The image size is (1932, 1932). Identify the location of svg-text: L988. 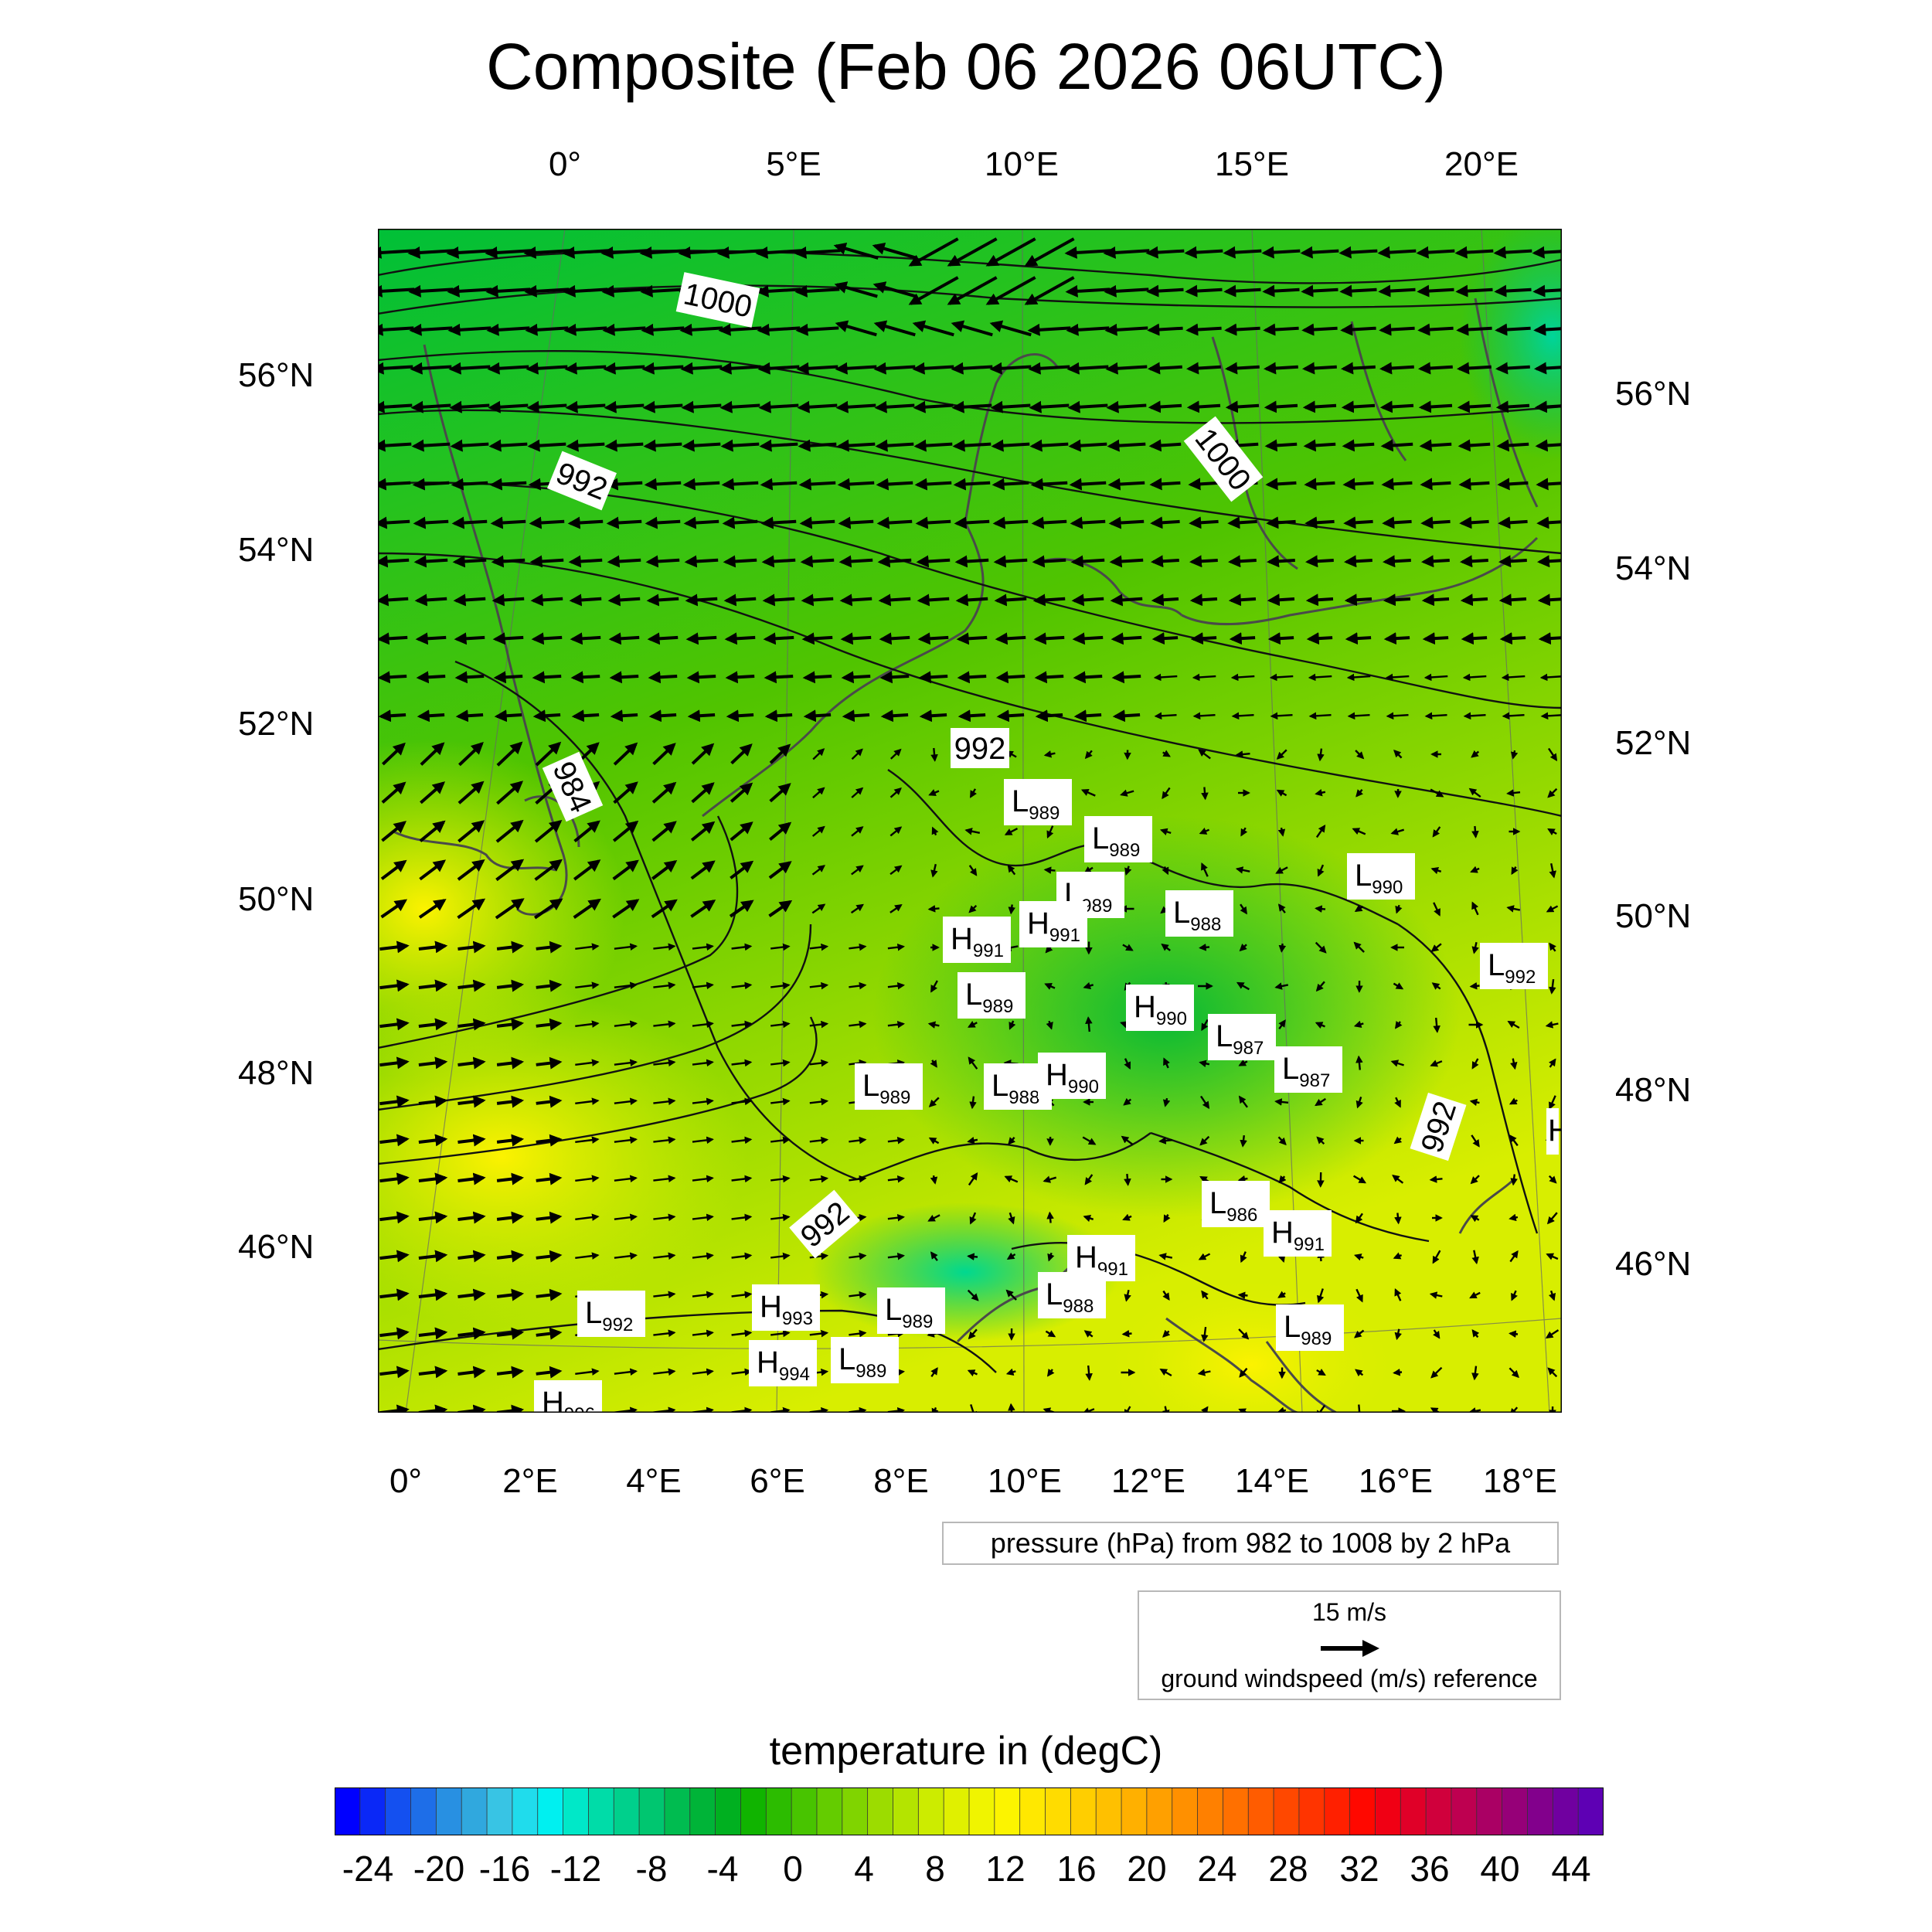
(1197, 915).